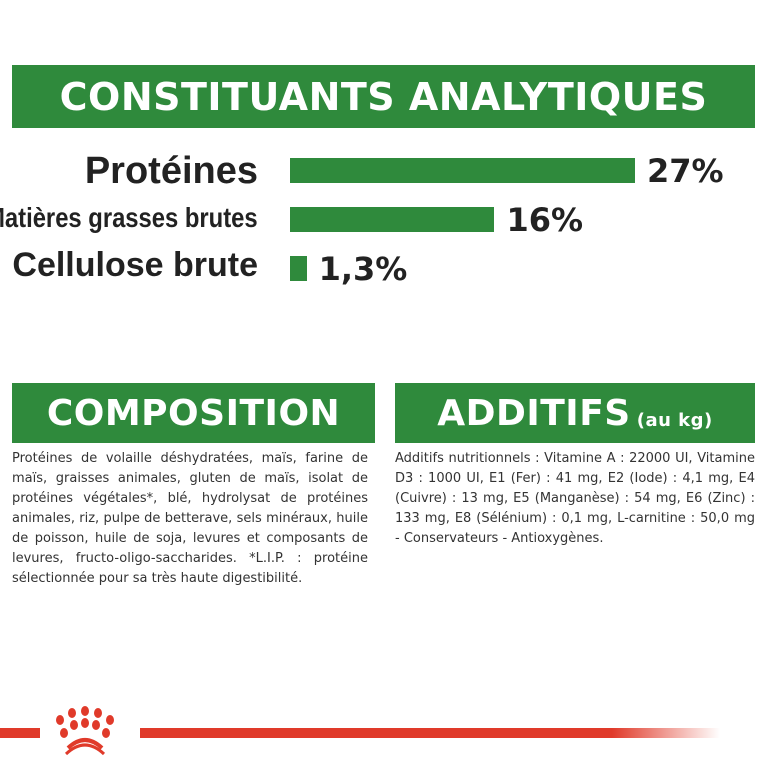  Describe the element at coordinates (298, 268) in the screenshot. I see `bar-cellulose` at that location.